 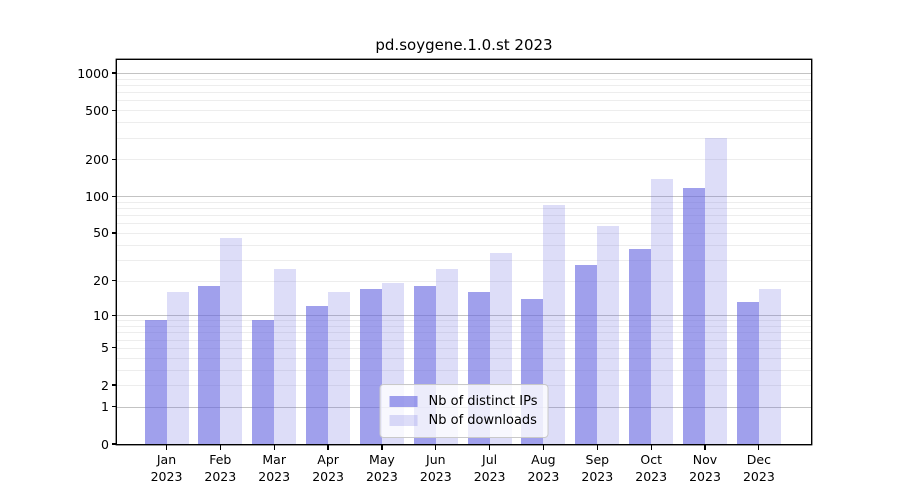 What do you see at coordinates (328, 448) in the screenshot?
I see `x-axis-tick-apr` at bounding box center [328, 448].